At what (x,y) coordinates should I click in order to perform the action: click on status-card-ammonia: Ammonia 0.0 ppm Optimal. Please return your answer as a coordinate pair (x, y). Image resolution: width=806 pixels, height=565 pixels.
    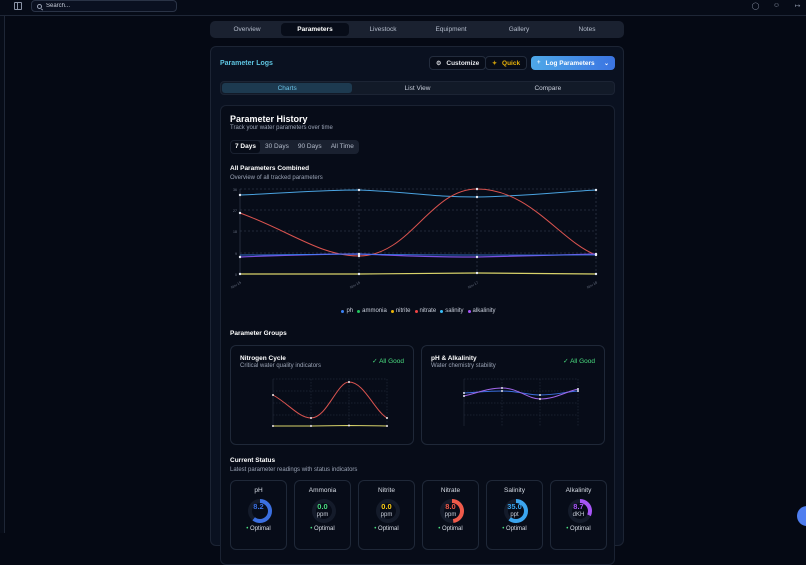
    Looking at the image, I should click on (322, 515).